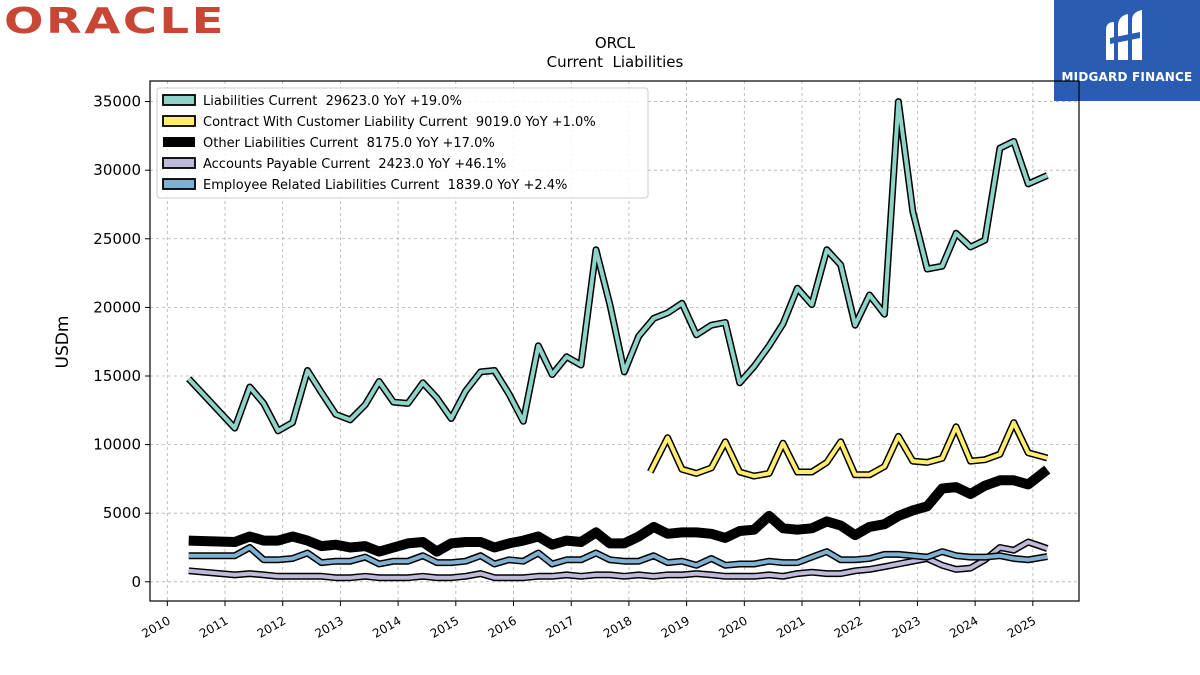 This screenshot has height=675, width=1200. Describe the element at coordinates (963, 626) in the screenshot. I see `x-tick-label: 2024` at that location.